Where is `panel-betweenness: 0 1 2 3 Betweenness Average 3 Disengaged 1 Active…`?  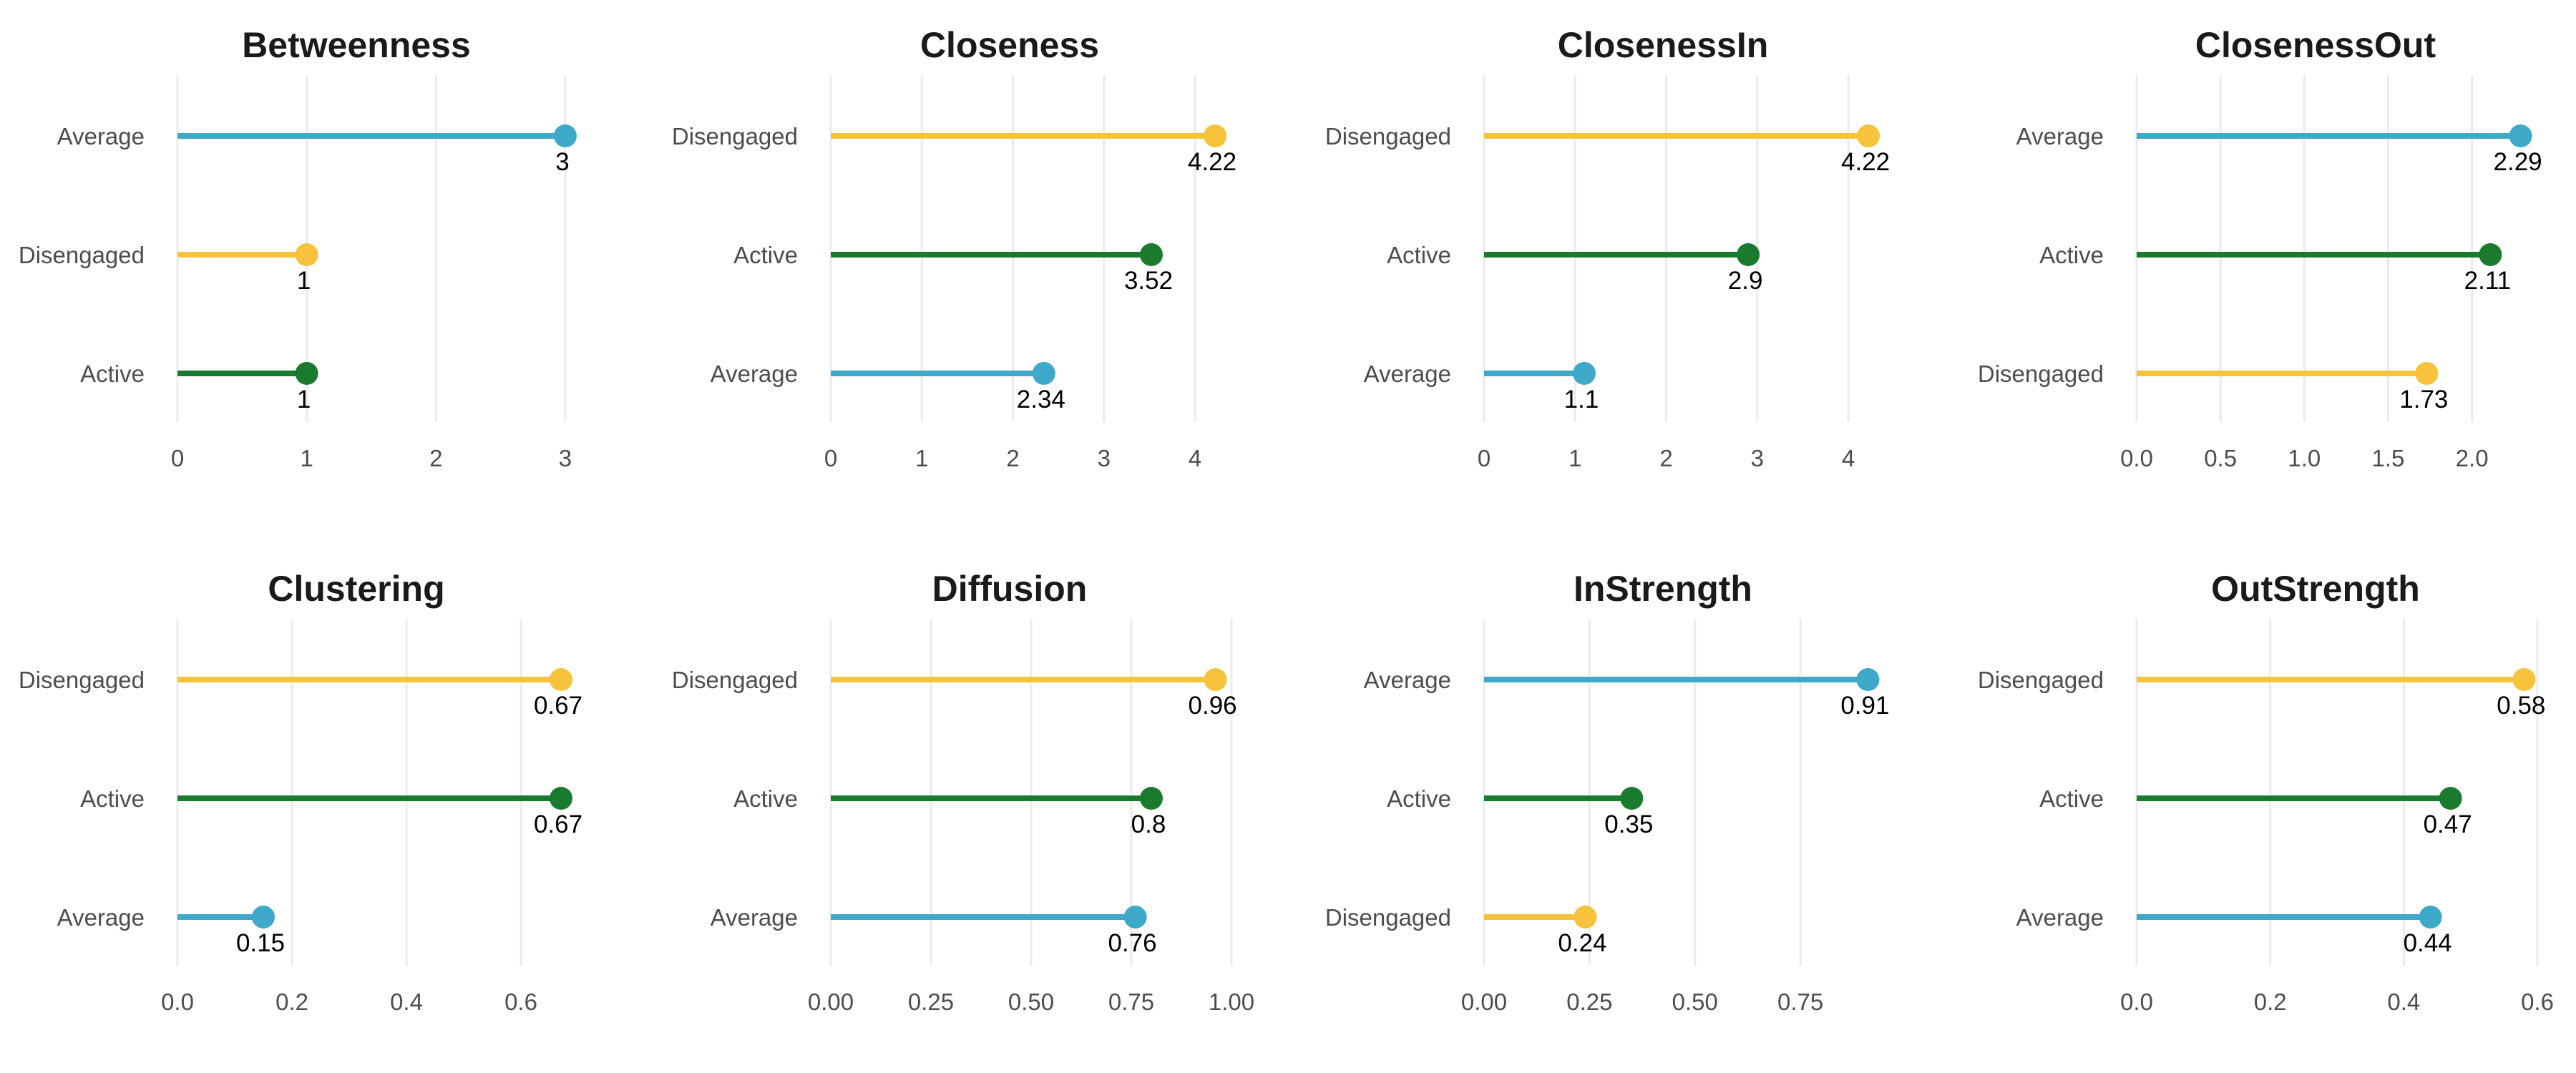
panel-betweenness: 0 1 2 3 Betweenness Average 3 Disengaged 1 Active… is located at coordinates (298, 248).